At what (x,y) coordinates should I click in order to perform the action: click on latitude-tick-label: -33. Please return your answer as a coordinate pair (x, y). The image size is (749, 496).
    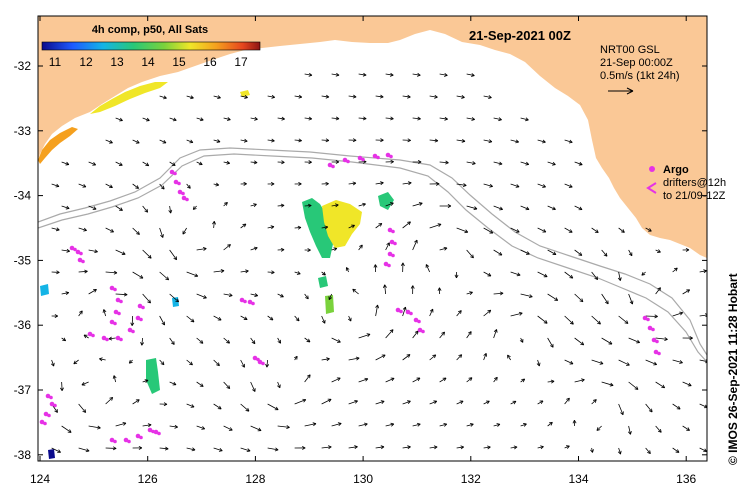
    Looking at the image, I should click on (23, 131).